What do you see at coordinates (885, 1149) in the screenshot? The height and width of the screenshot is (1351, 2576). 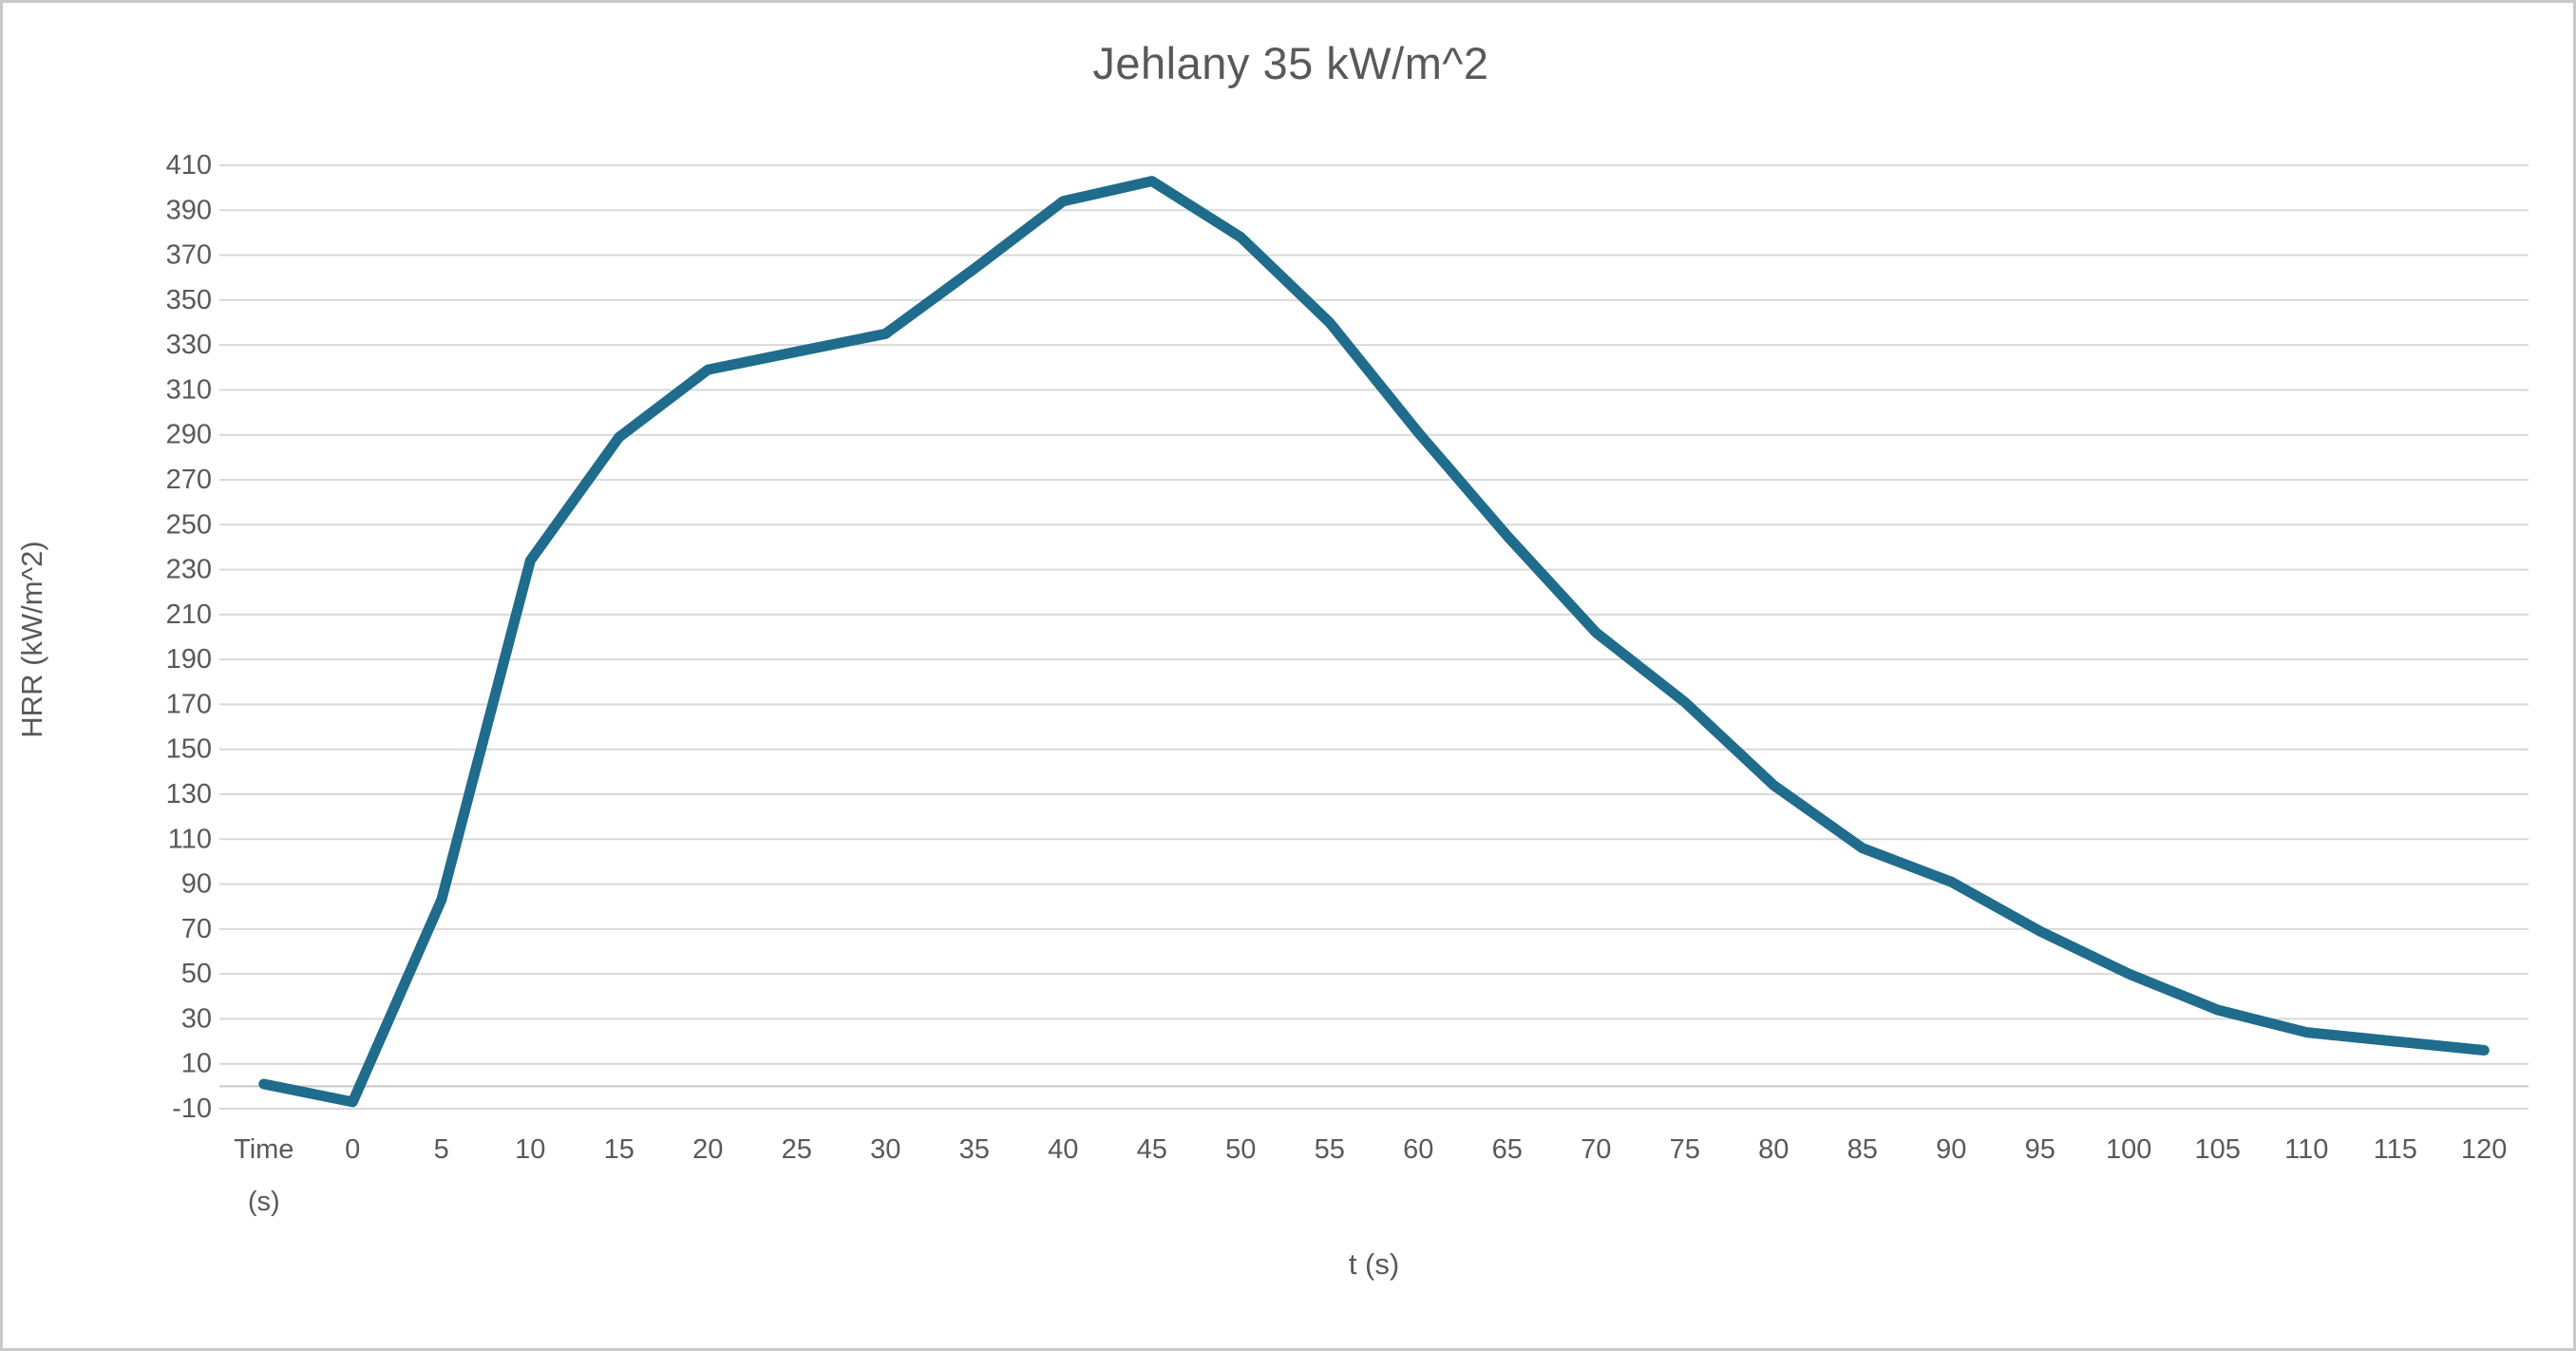 I see `x-tick-label: 30` at bounding box center [885, 1149].